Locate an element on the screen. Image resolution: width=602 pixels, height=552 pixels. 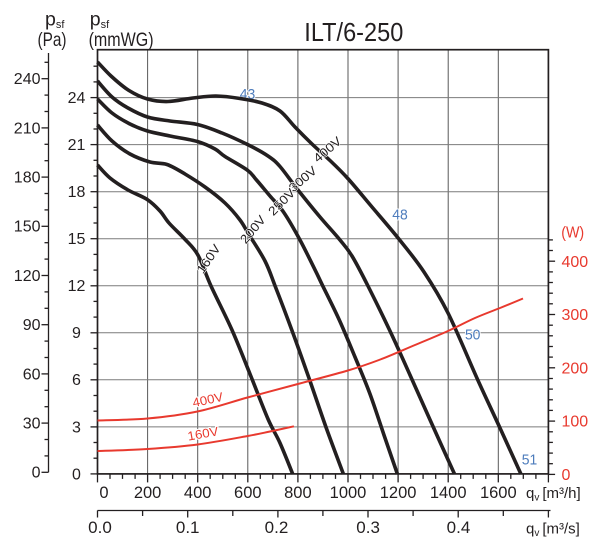
svg-text: 50 is located at coordinates (473, 335).